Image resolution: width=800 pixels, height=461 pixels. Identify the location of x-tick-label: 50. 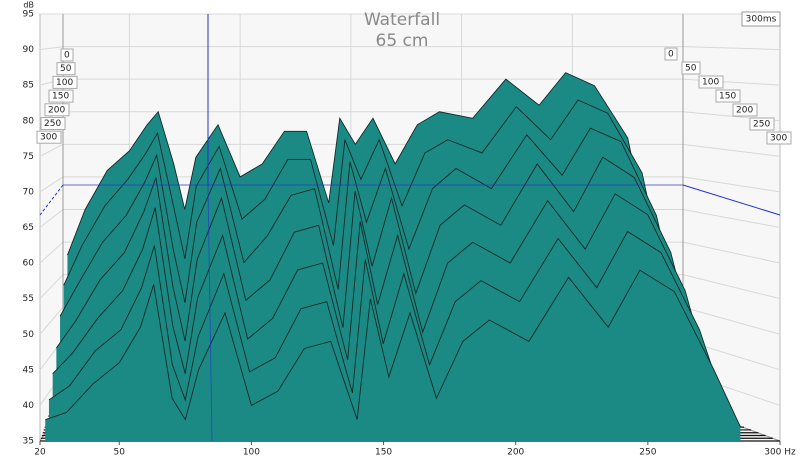
(120, 453).